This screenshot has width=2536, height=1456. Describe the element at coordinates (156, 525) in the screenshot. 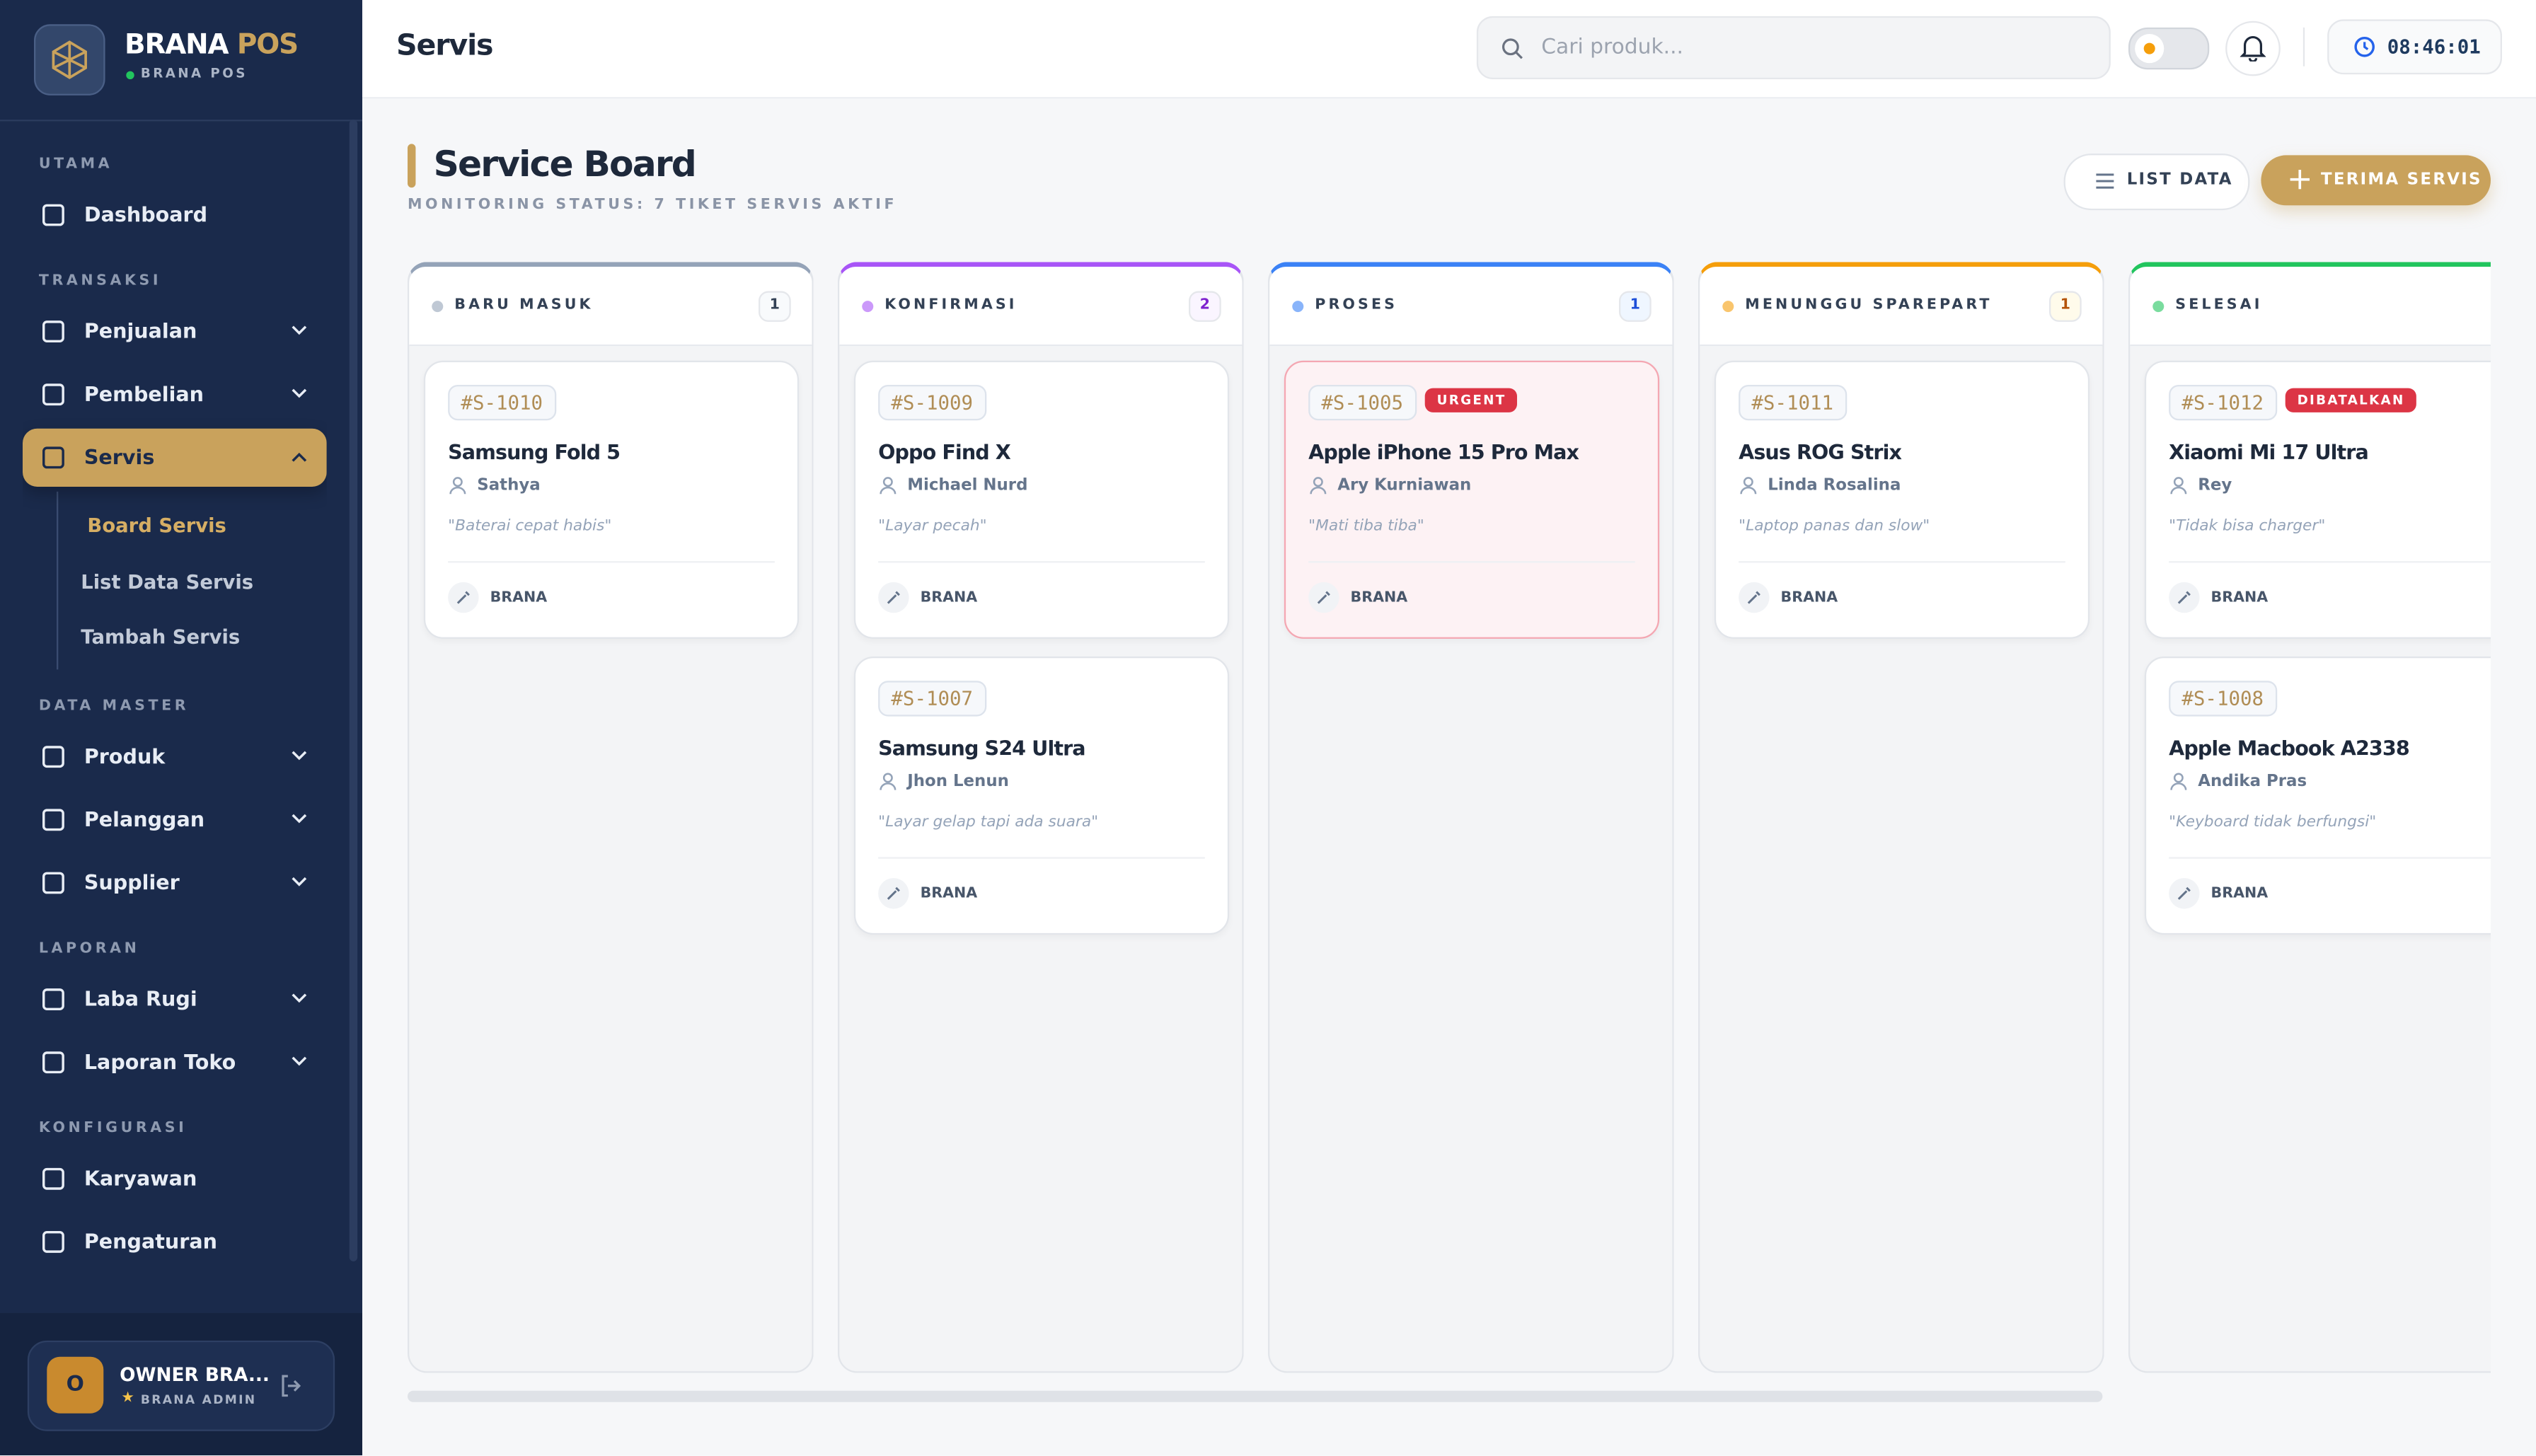

I see `submenu-item: Board Servis` at that location.